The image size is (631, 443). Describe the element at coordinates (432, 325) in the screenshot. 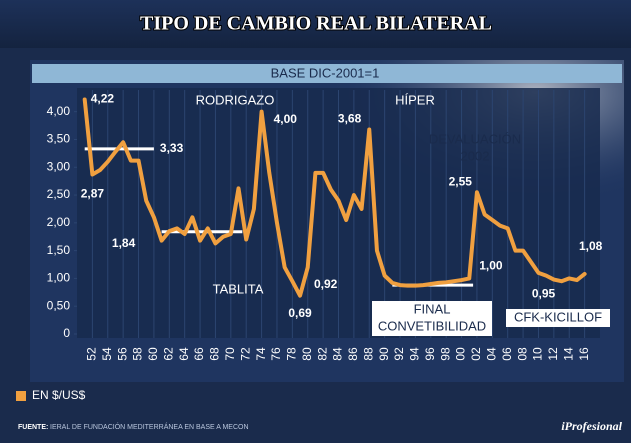

I see `annotation: CONVETIBILIDAD` at that location.